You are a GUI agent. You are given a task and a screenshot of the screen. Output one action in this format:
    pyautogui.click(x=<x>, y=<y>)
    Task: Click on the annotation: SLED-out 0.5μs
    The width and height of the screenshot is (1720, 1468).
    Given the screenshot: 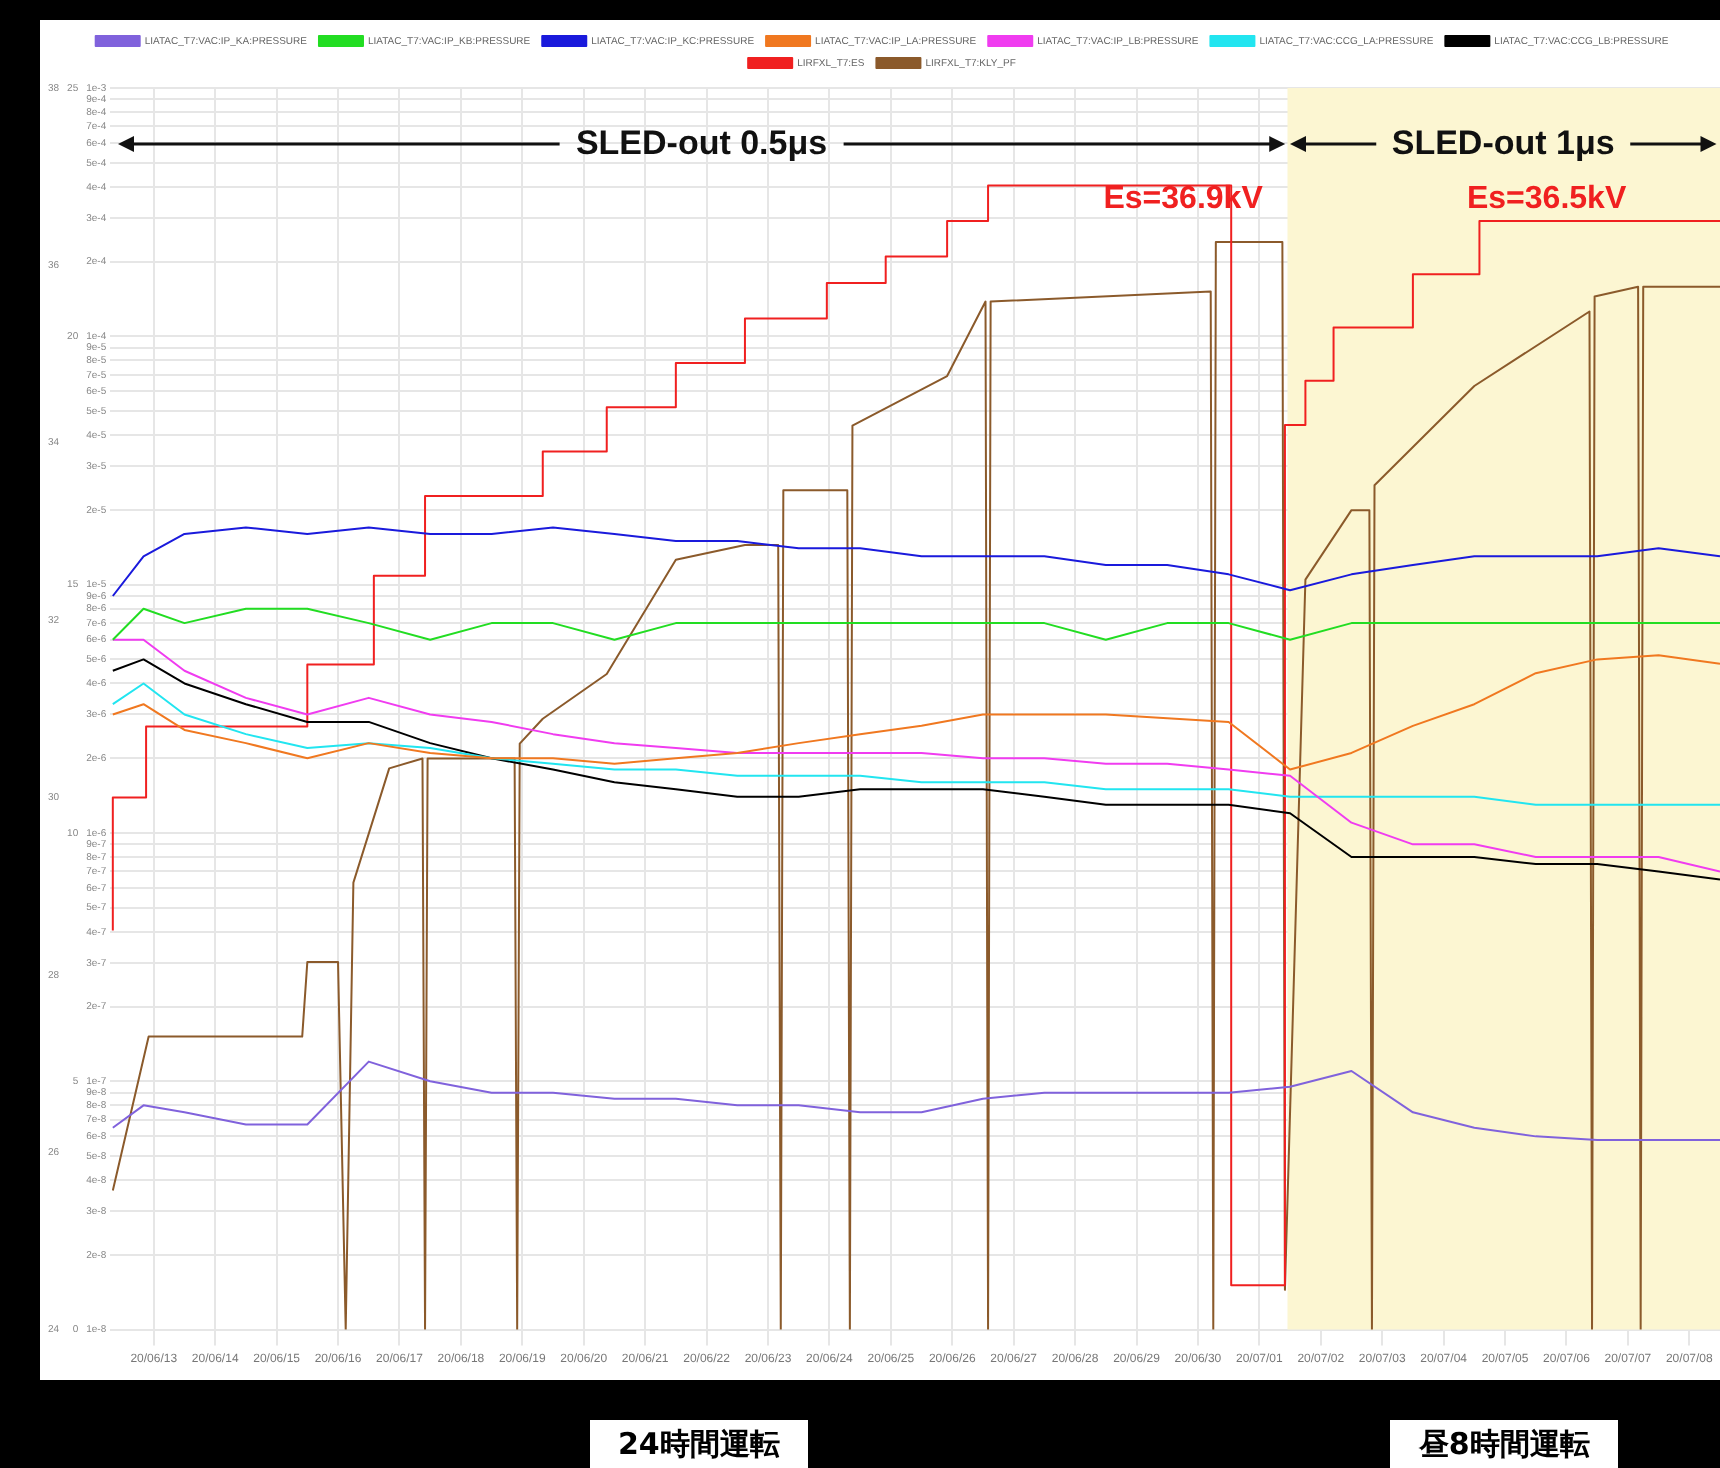 What is the action you would take?
    pyautogui.click(x=701, y=144)
    